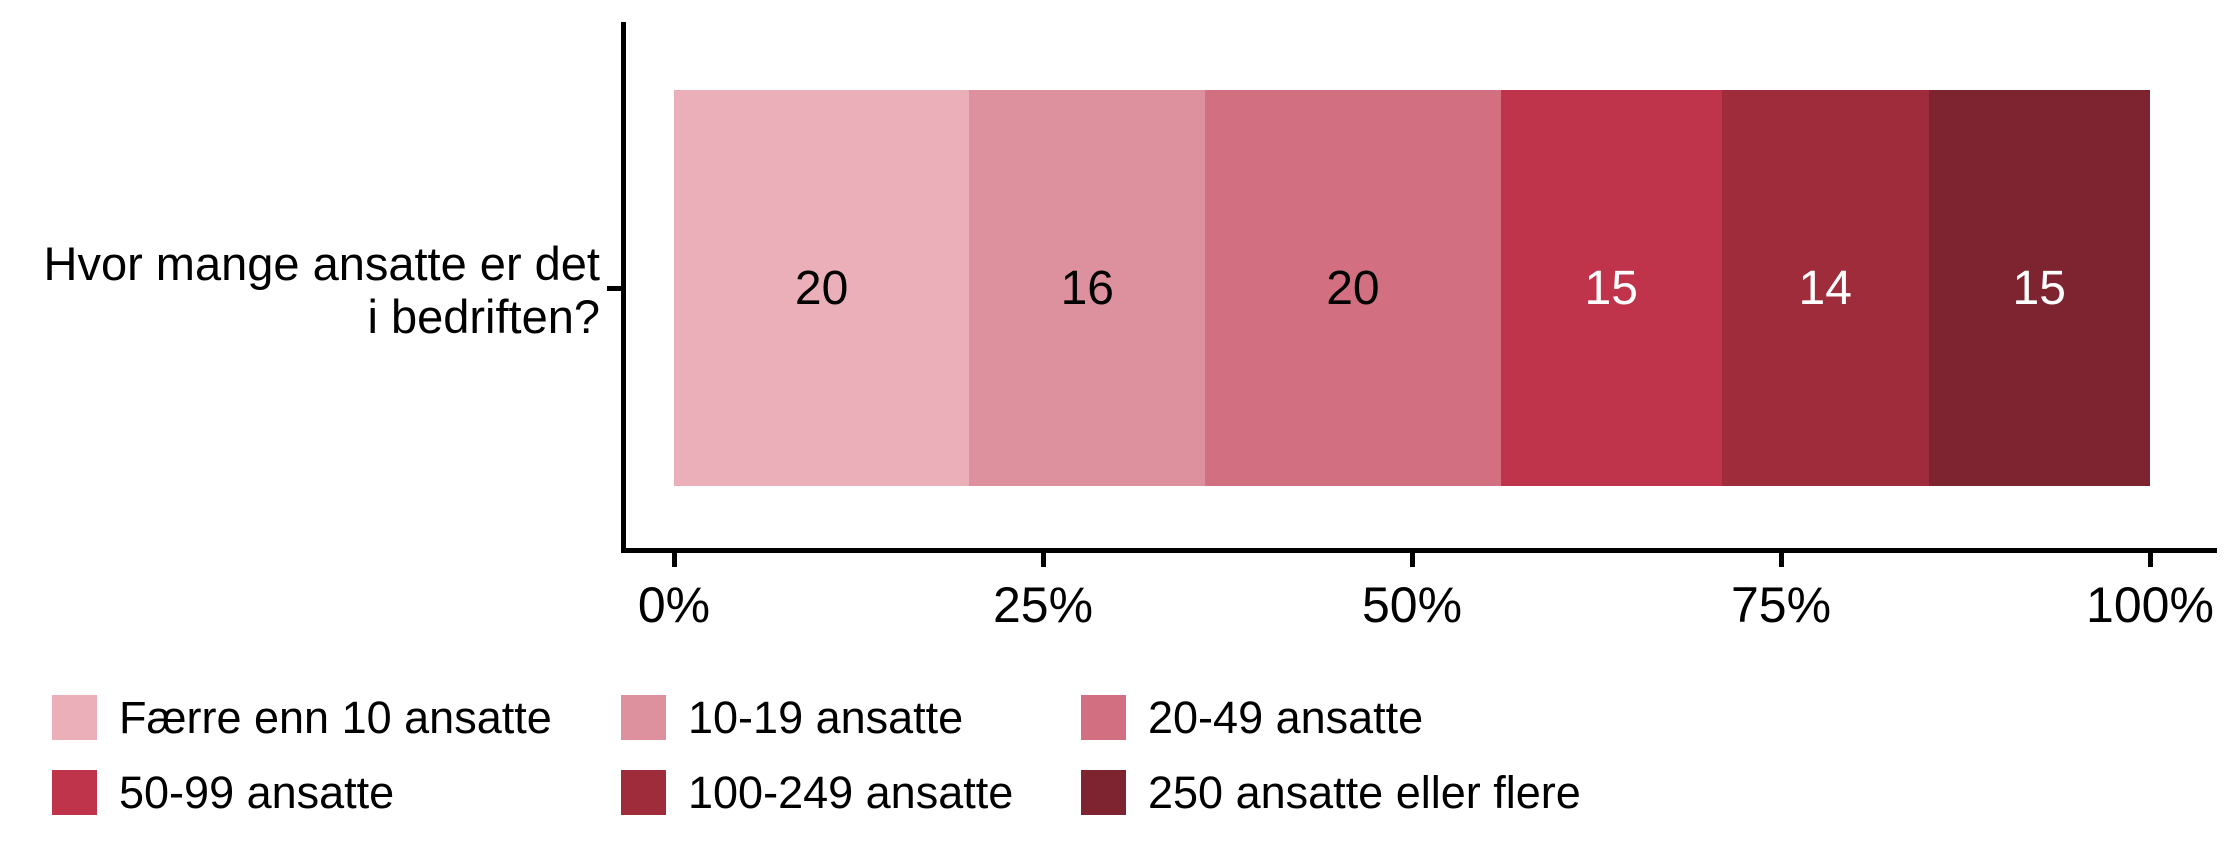 This screenshot has width=2240, height=867. What do you see at coordinates (1781, 605) in the screenshot?
I see `x-tick-label: 75%` at bounding box center [1781, 605].